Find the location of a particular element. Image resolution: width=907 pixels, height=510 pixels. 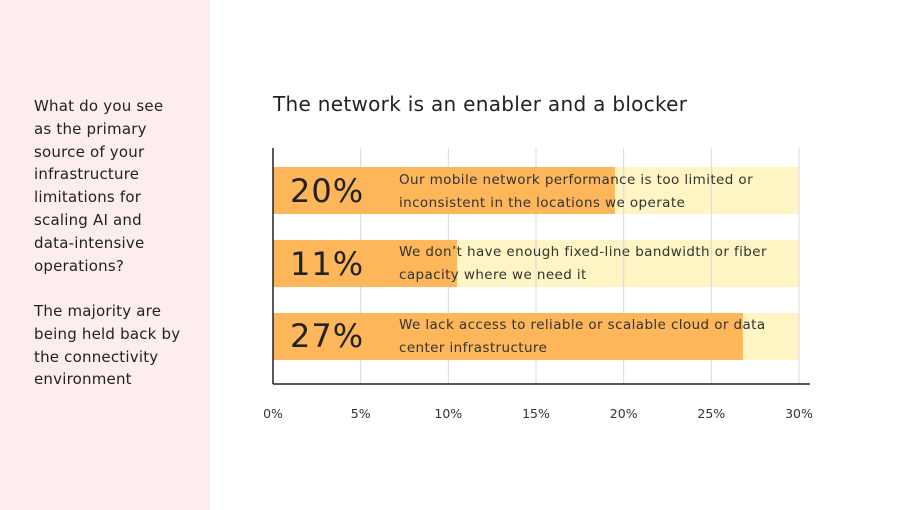

tick-label-5: 25% is located at coordinates (711, 413).